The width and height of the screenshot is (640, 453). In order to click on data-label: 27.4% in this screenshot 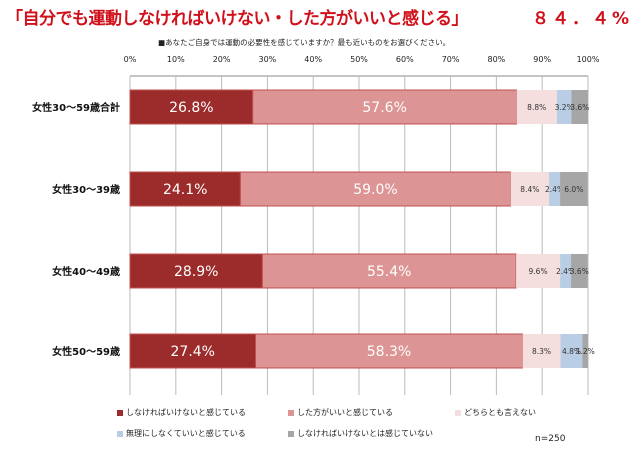, I will do `click(193, 352)`.